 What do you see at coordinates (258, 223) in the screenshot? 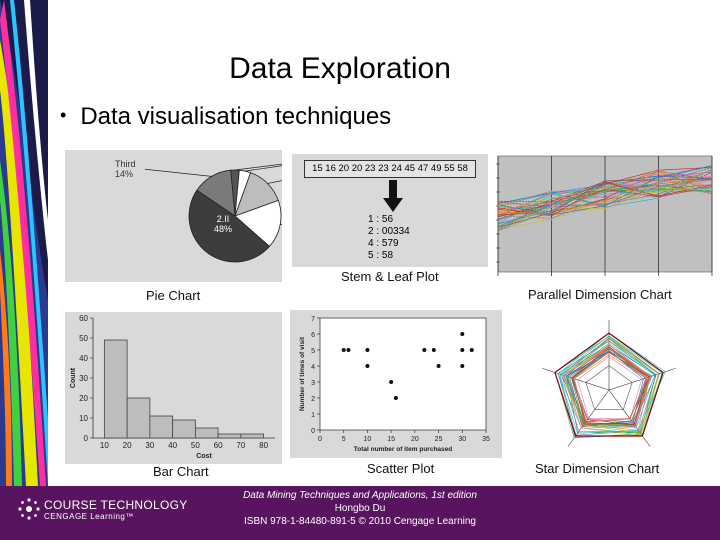
I see `pie-slice` at bounding box center [258, 223].